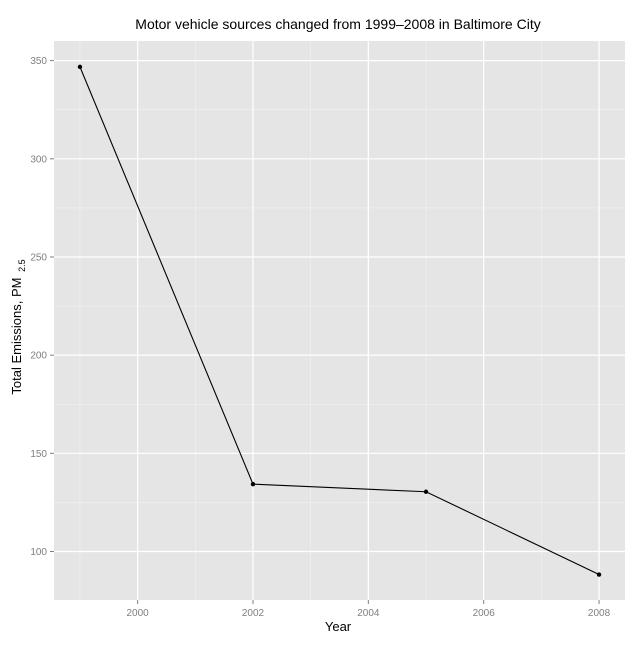  I want to click on x-tick-label: 2004, so click(368, 613).